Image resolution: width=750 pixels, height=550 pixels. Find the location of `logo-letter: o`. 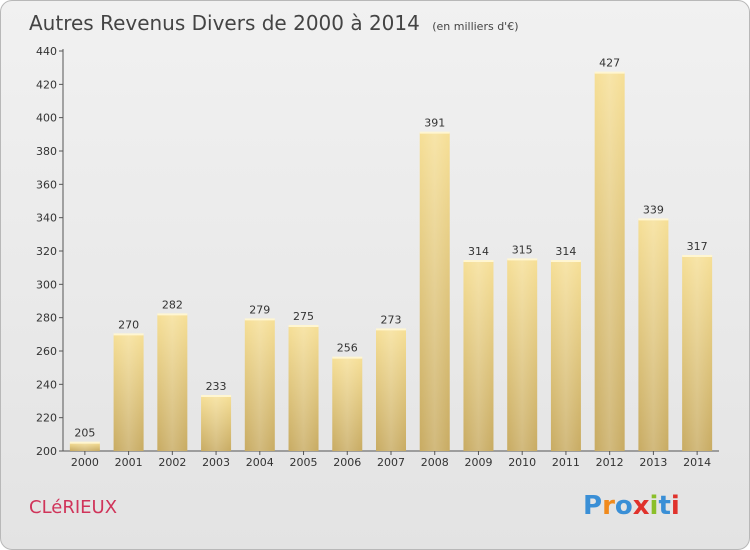

logo-letter: o is located at coordinates (623, 506).